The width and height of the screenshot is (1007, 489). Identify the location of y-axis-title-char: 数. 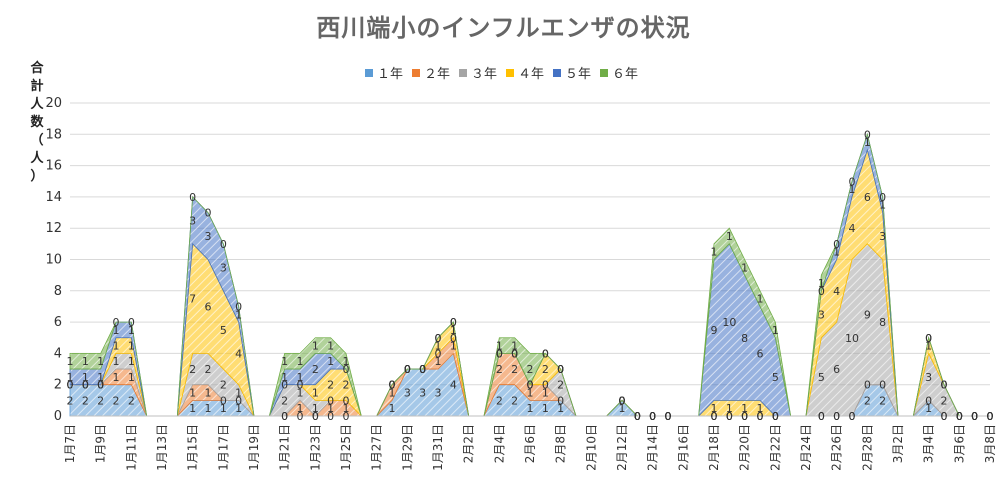
(37, 122).